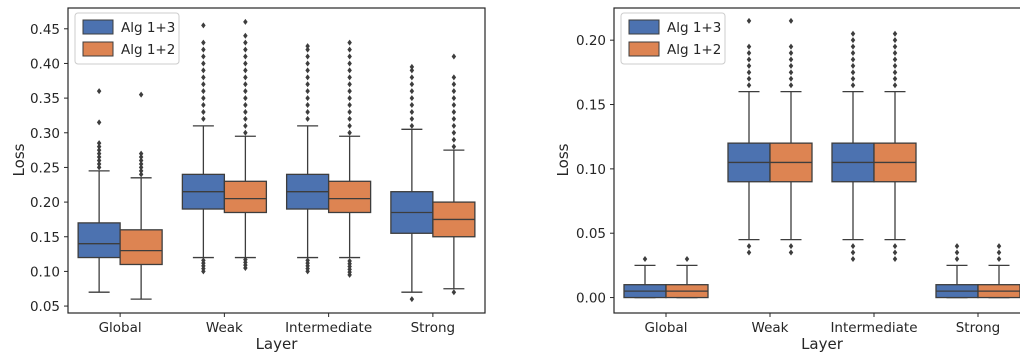  What do you see at coordinates (770, 328) in the screenshot?
I see `x-tick-label: Weak` at bounding box center [770, 328].